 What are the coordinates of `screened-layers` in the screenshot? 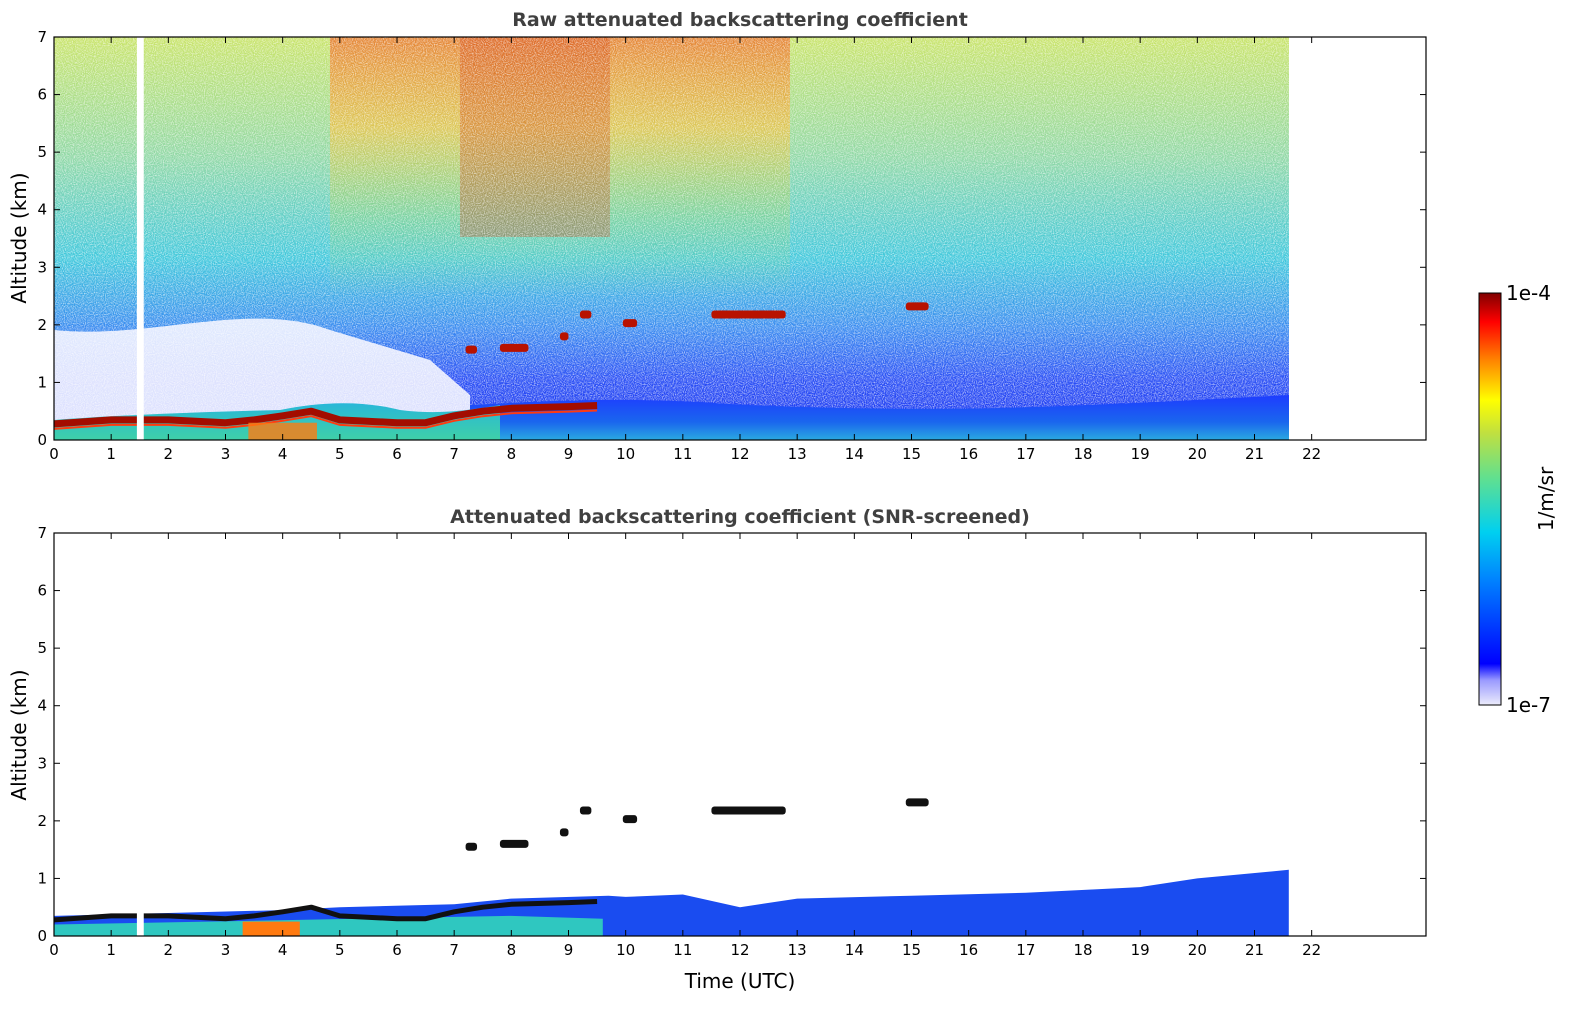 It's located at (671, 867).